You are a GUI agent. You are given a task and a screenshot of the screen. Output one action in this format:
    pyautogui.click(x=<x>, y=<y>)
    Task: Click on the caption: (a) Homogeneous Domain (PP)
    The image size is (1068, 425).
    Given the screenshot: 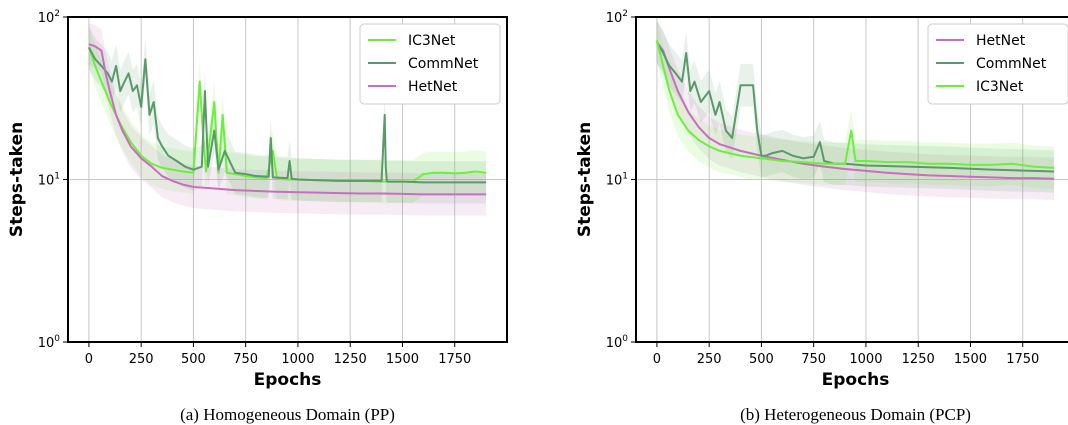 What is the action you would take?
    pyautogui.click(x=287, y=414)
    